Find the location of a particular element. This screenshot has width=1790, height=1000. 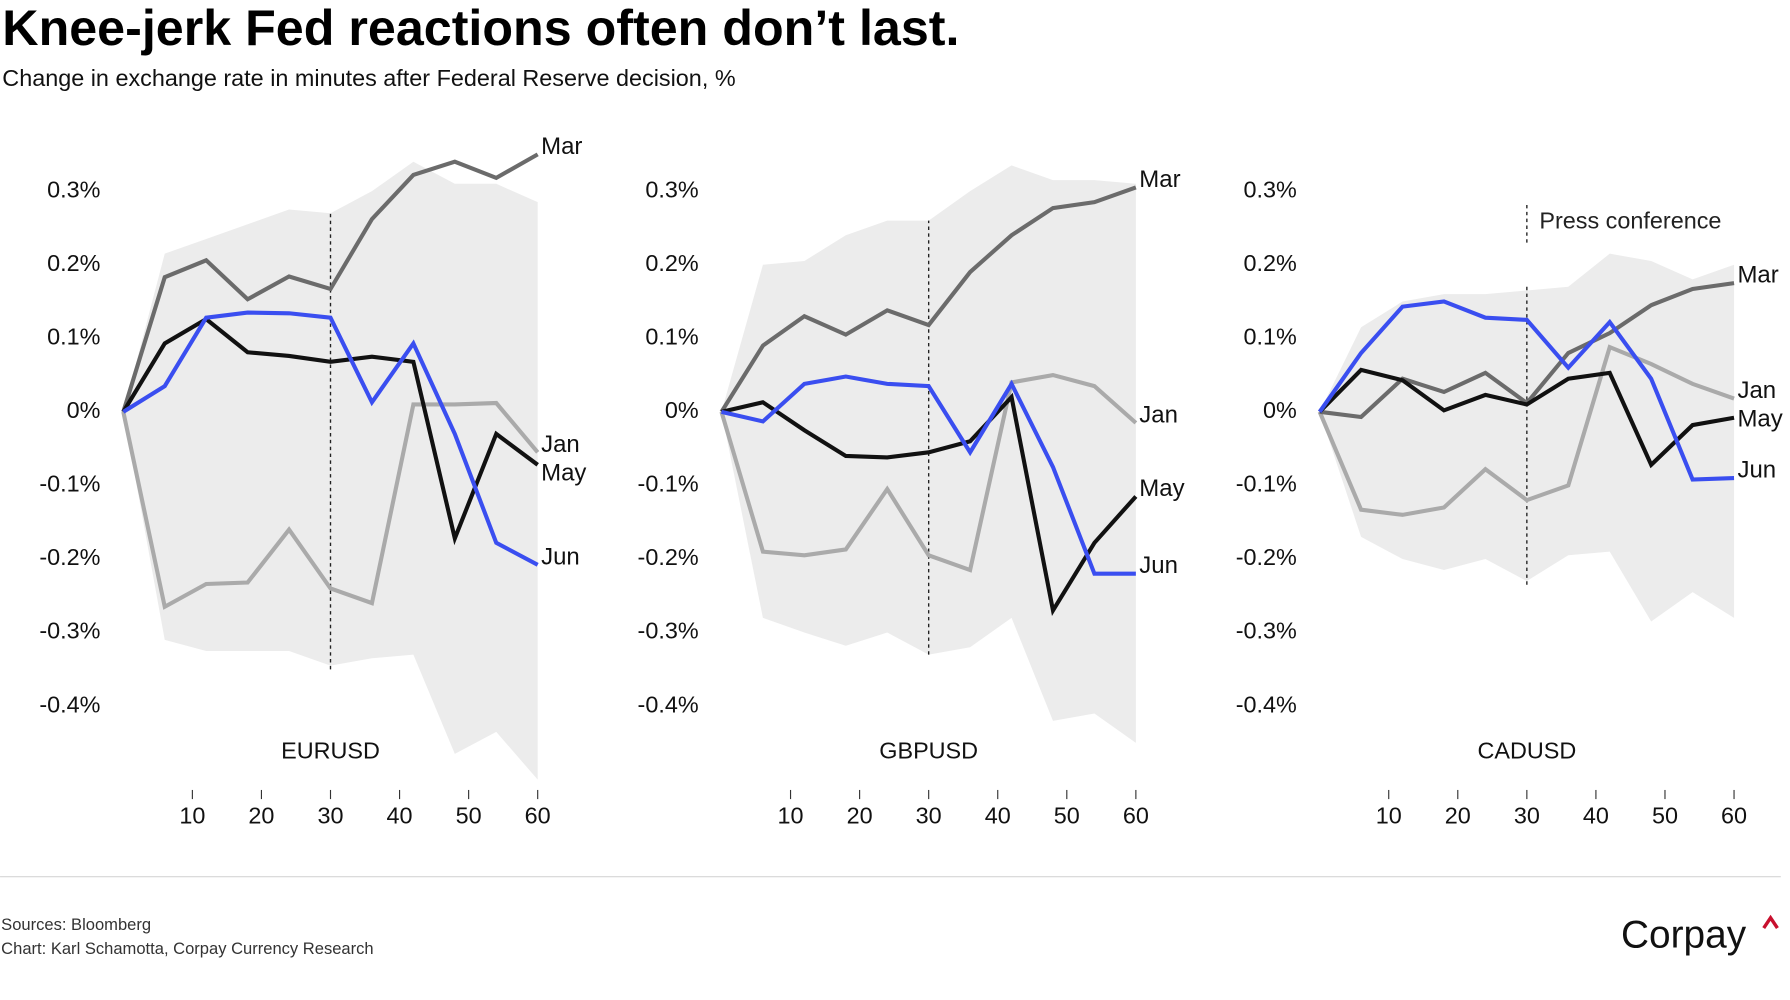

sources: Sources: Bloomberg is located at coordinates (76, 924).